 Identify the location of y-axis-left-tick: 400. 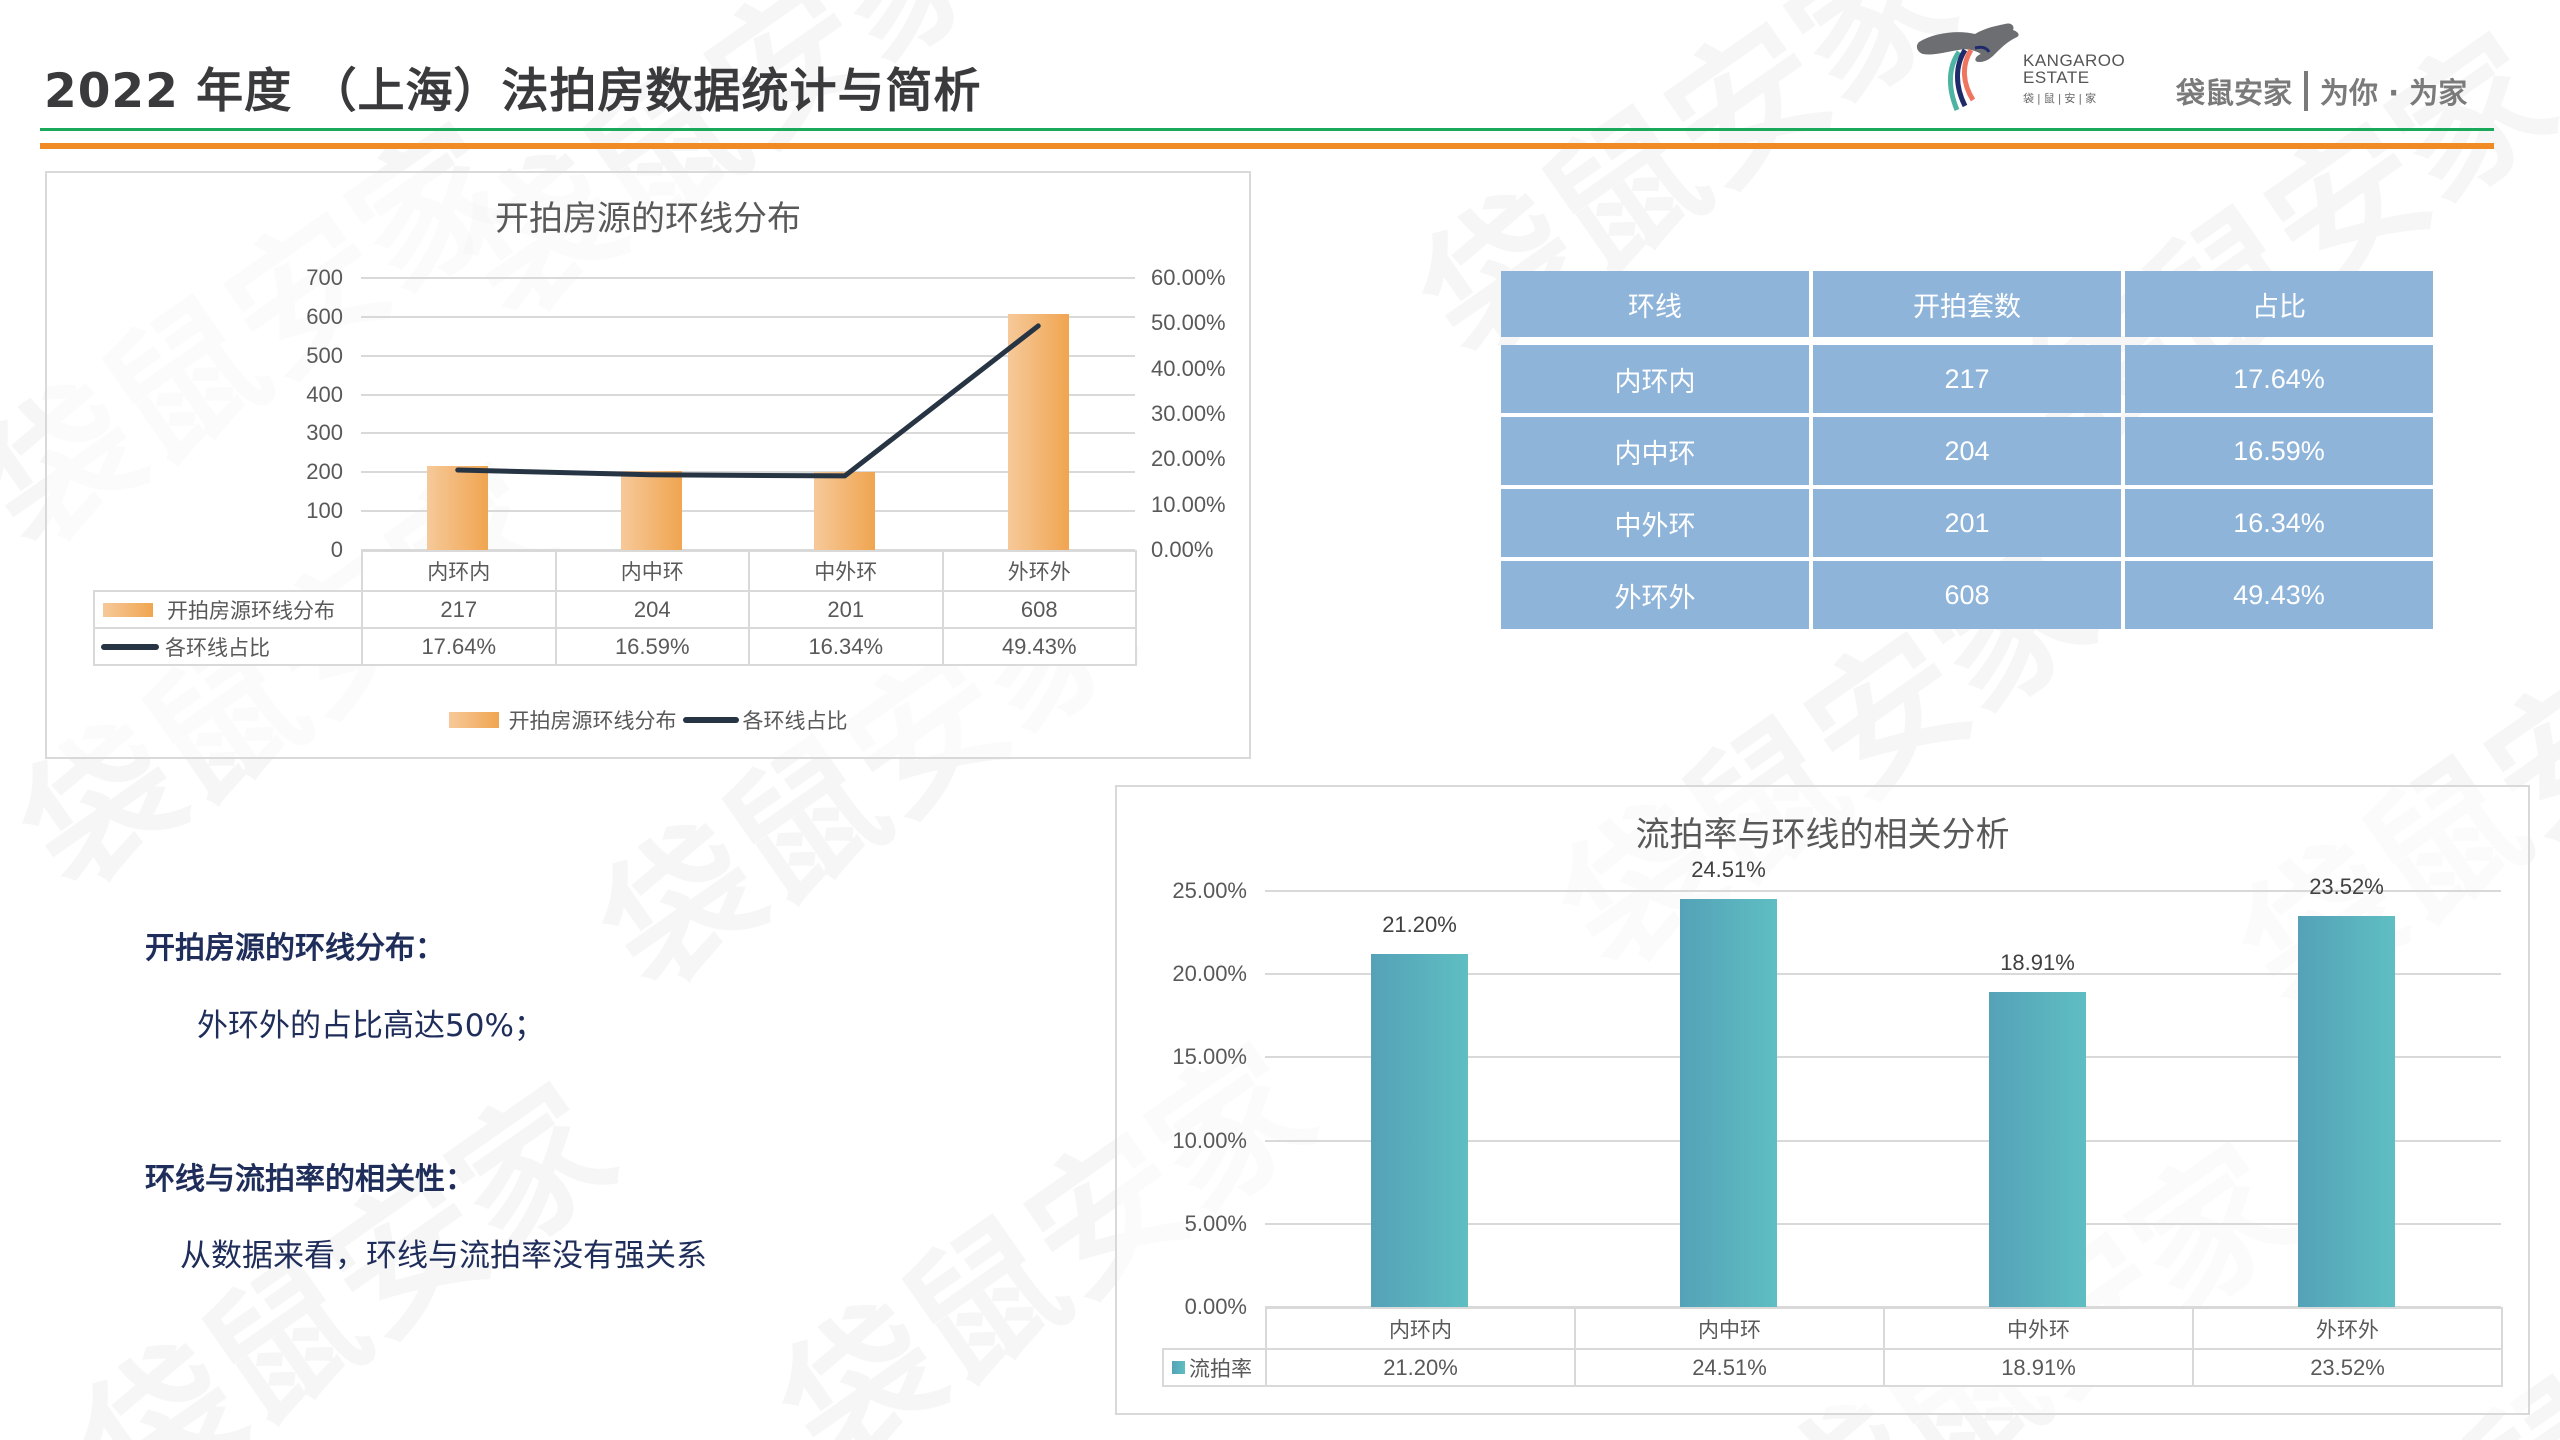
(324, 394).